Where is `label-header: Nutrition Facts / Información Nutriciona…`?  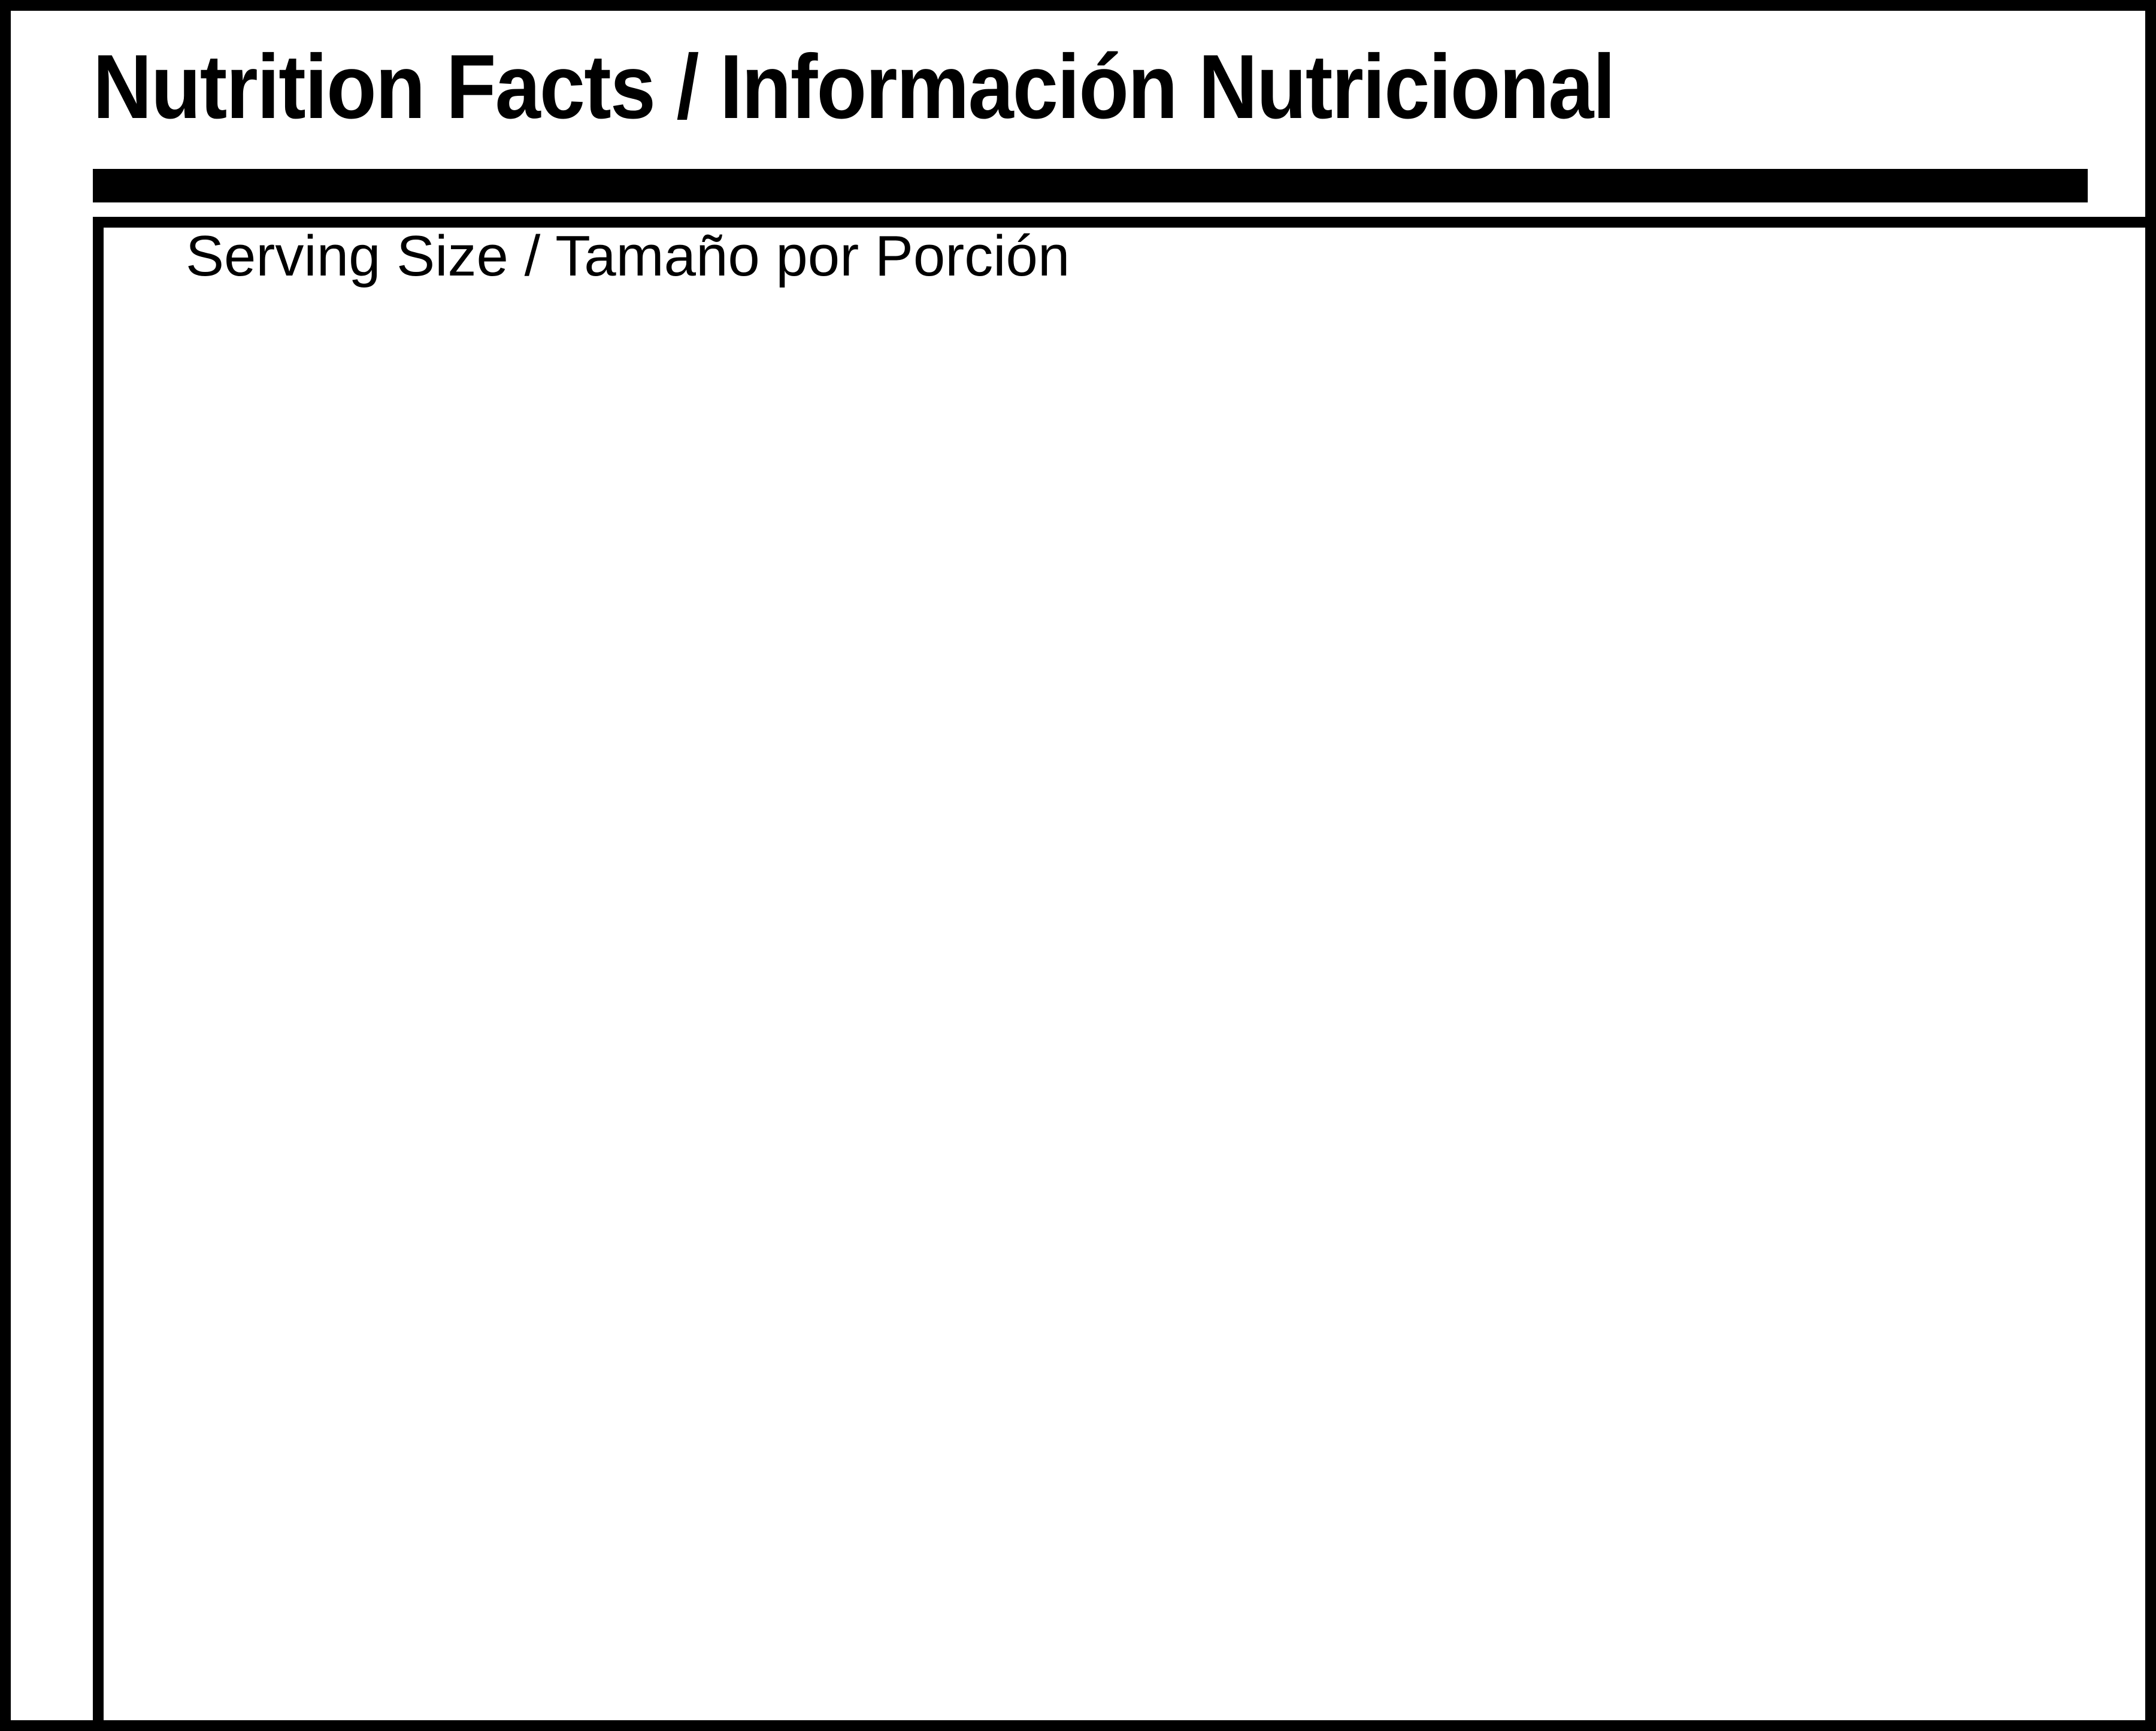 label-header: Nutrition Facts / Información Nutriciona… is located at coordinates (1091, 76).